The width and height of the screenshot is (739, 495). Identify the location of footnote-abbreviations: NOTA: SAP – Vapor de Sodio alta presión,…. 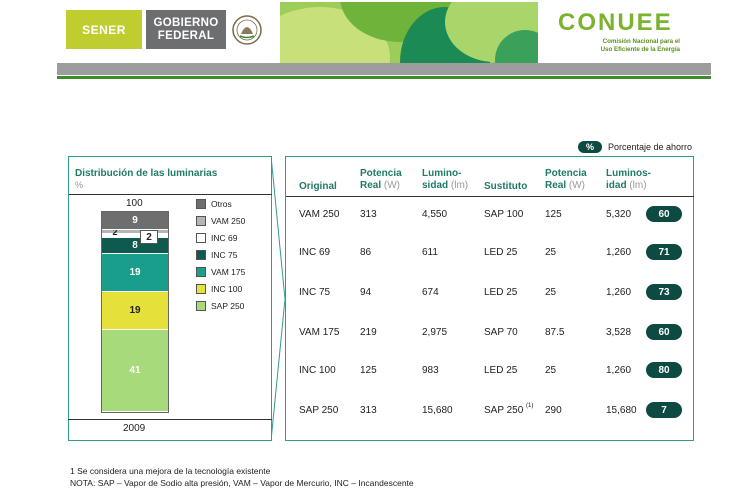
(242, 483).